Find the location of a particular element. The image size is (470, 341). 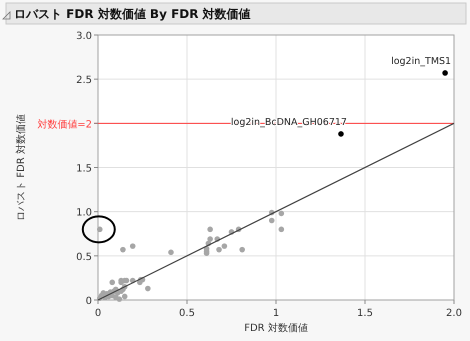

x-tick-label: 0.5 is located at coordinates (187, 313).